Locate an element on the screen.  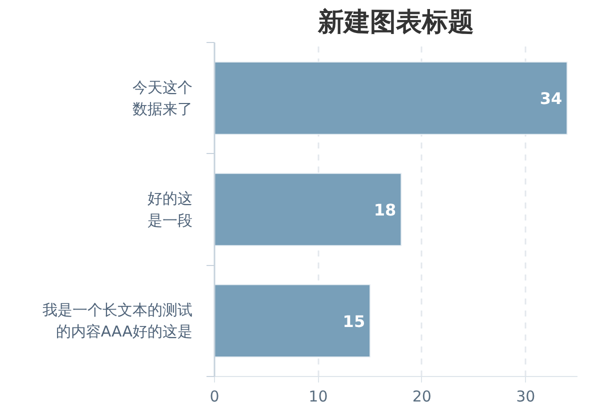
x-tick-label: 10 is located at coordinates (318, 397).